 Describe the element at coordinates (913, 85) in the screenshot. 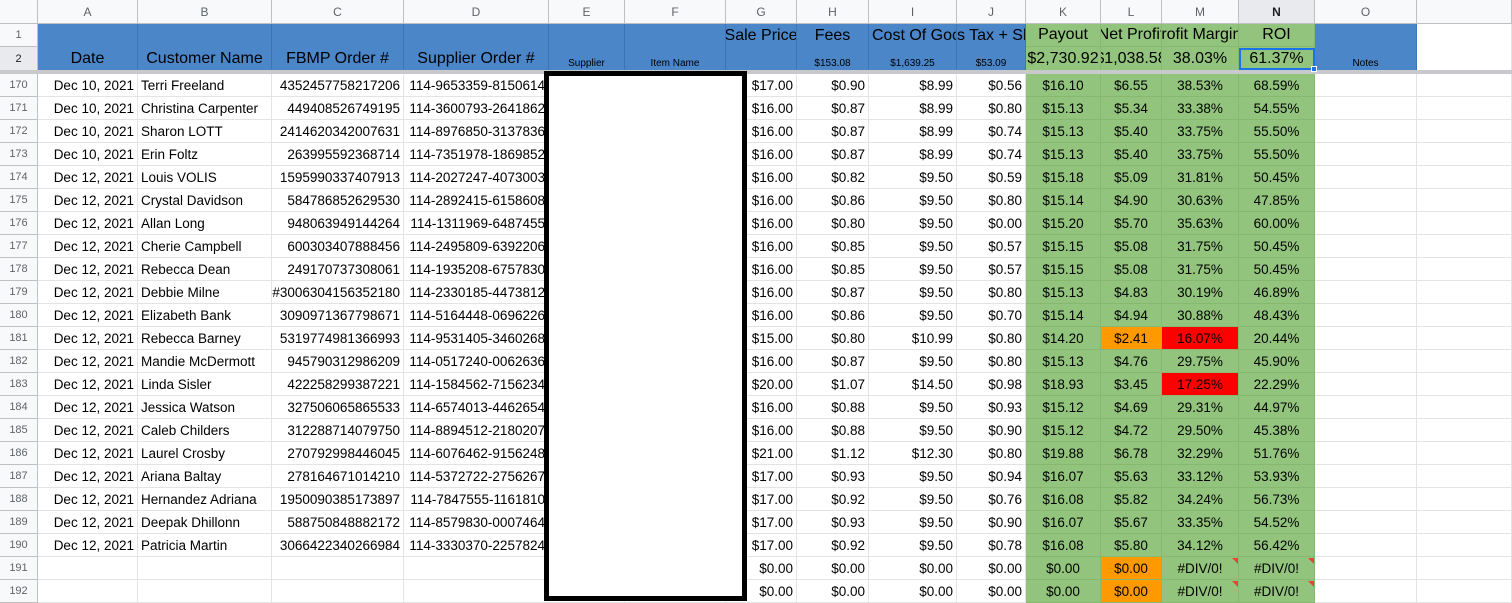

I see `cell-i-170: $8.99` at that location.